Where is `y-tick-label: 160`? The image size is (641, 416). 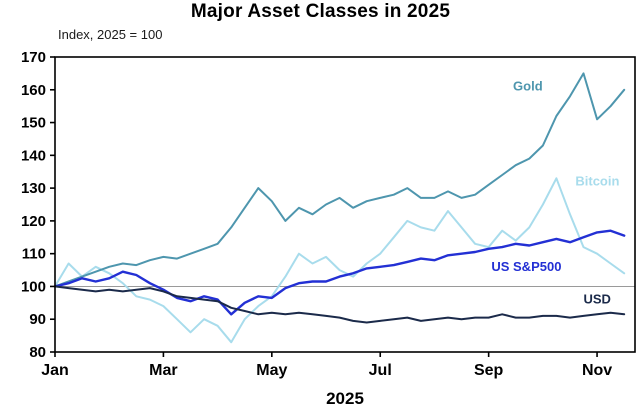 y-tick-label: 160 is located at coordinates (33, 90).